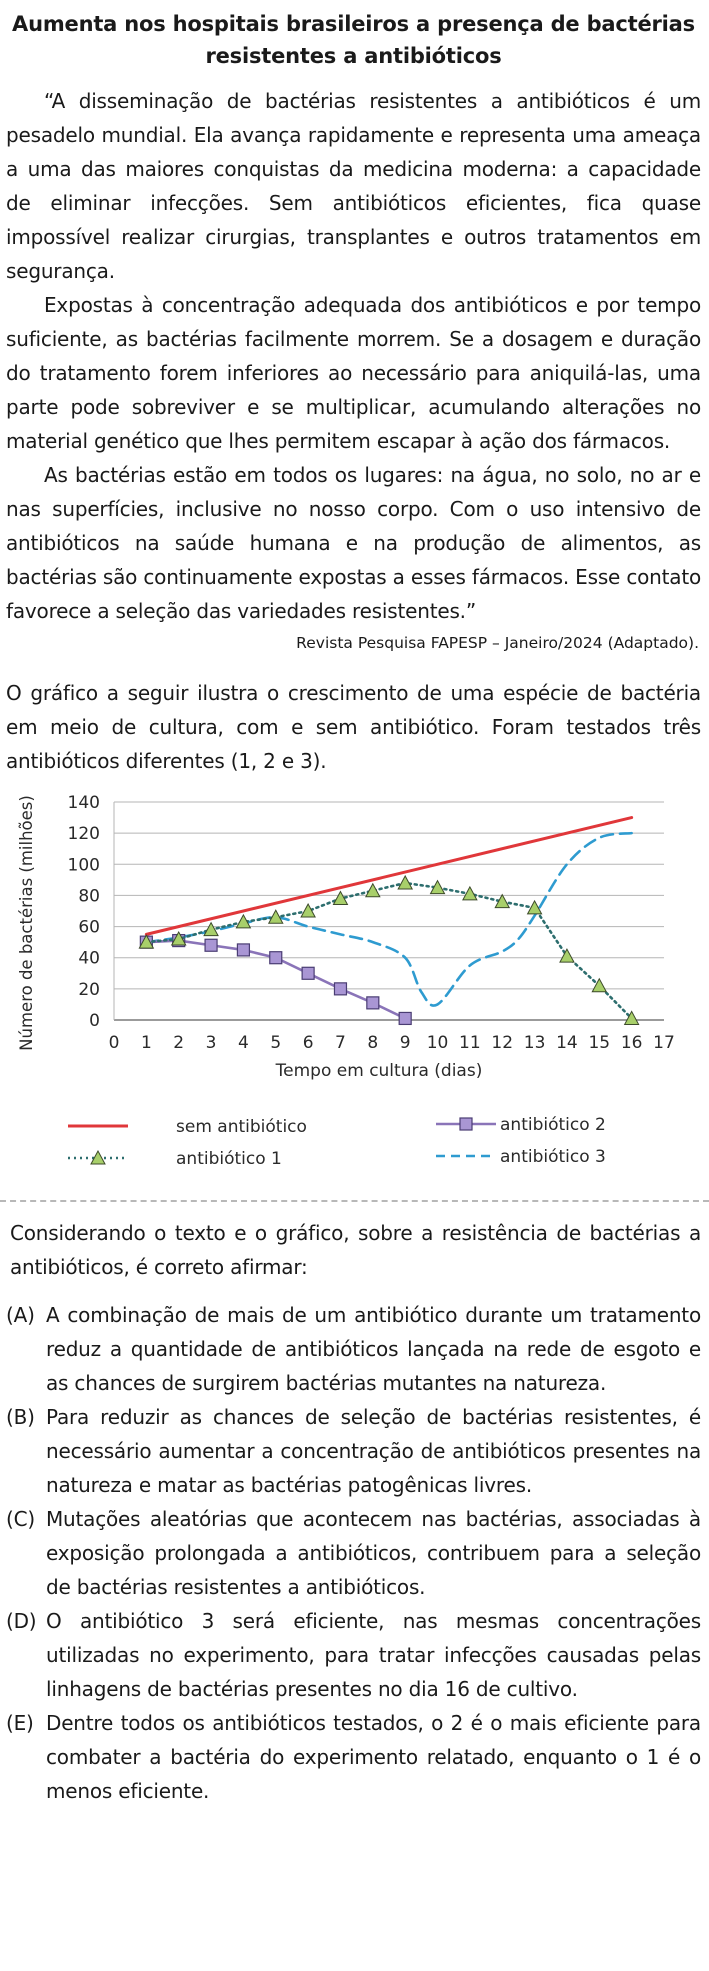 The width and height of the screenshot is (709, 1971). I want to click on series-sem-antibiótico, so click(389, 876).